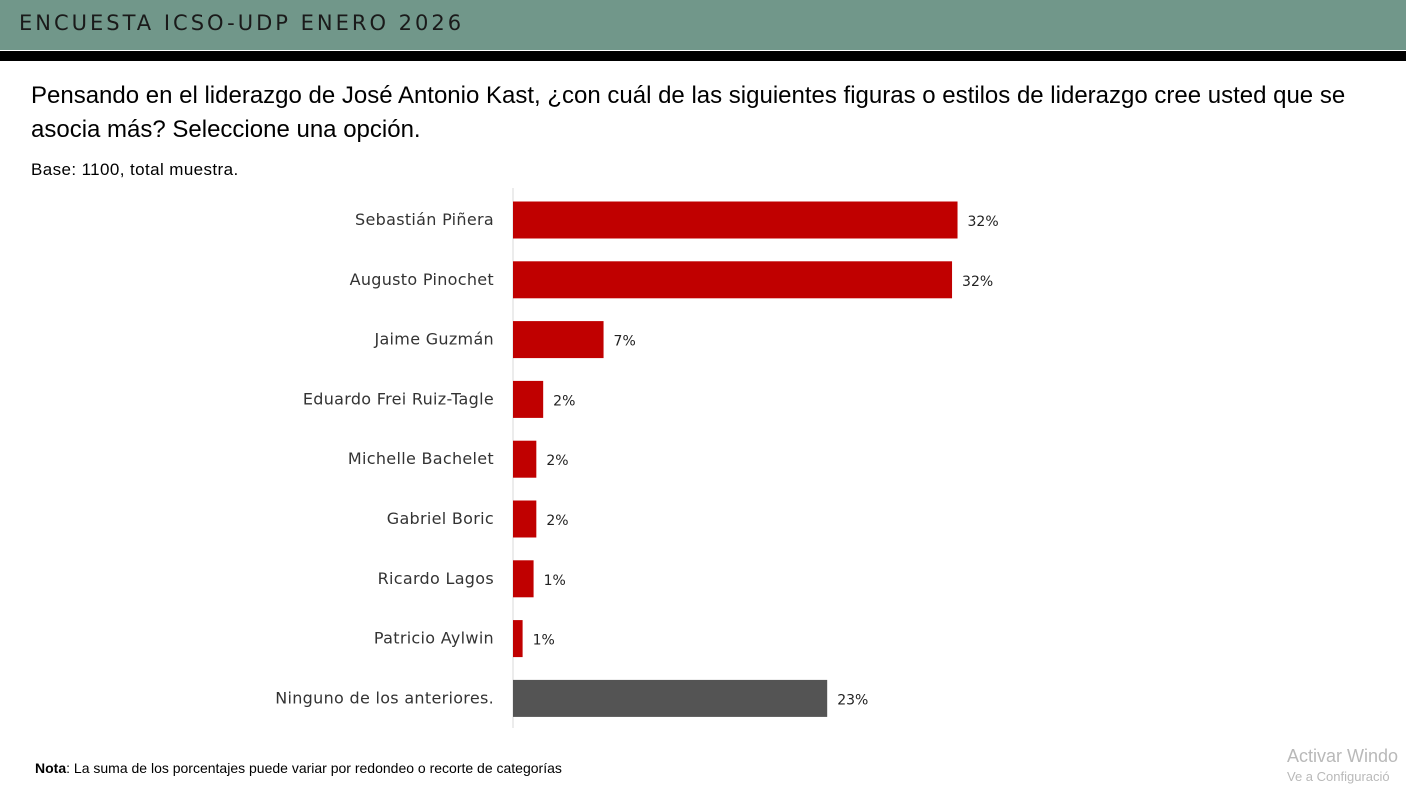  What do you see at coordinates (384, 697) in the screenshot?
I see `category-label: Ninguno de los anteriores.` at bounding box center [384, 697].